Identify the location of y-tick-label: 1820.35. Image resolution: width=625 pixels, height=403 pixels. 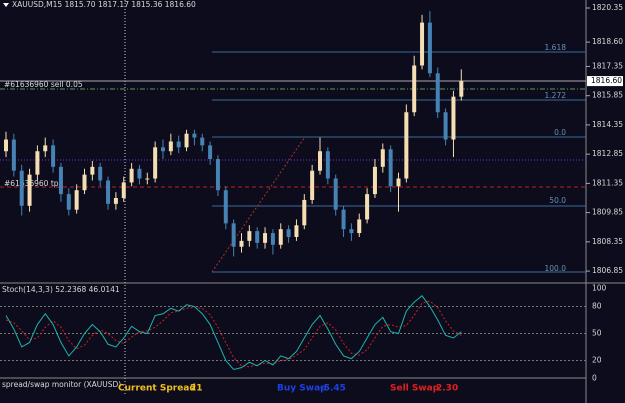
(607, 7).